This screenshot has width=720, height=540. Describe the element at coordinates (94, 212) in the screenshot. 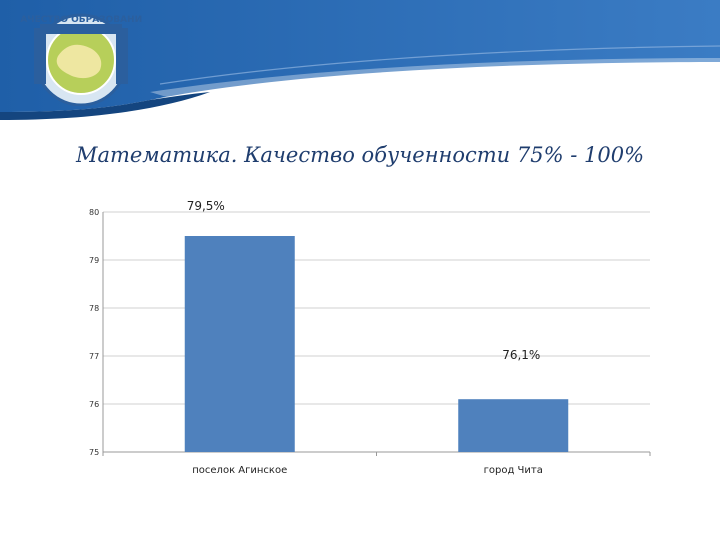

I see `y-tick-label: 80` at that location.